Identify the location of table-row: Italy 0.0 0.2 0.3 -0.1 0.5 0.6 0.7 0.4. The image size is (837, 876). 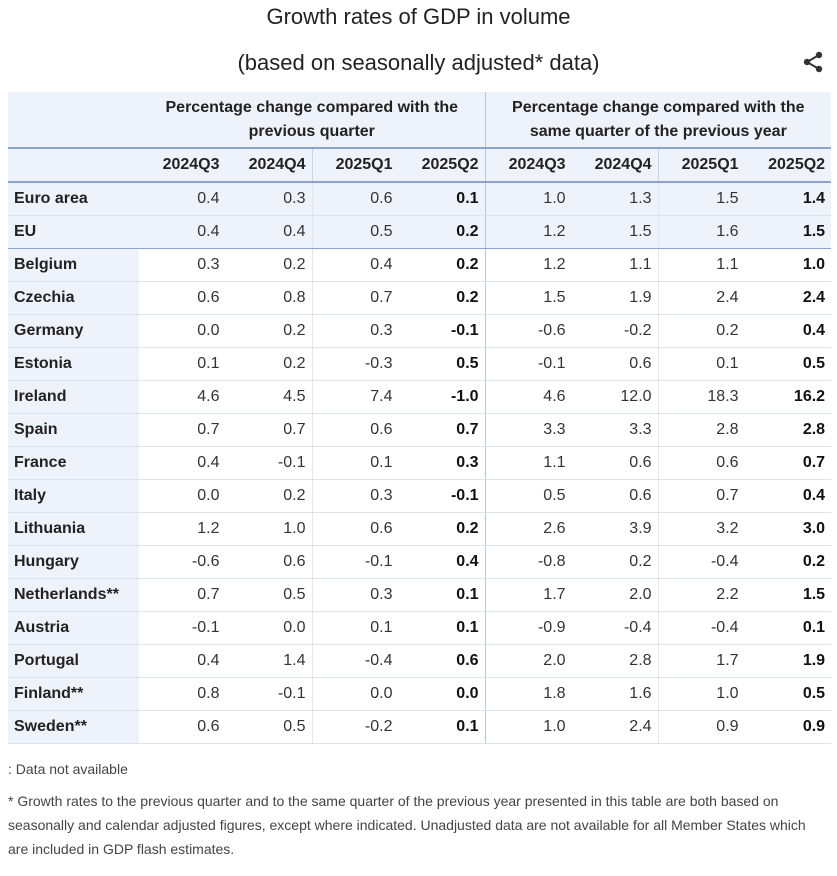
(420, 496).